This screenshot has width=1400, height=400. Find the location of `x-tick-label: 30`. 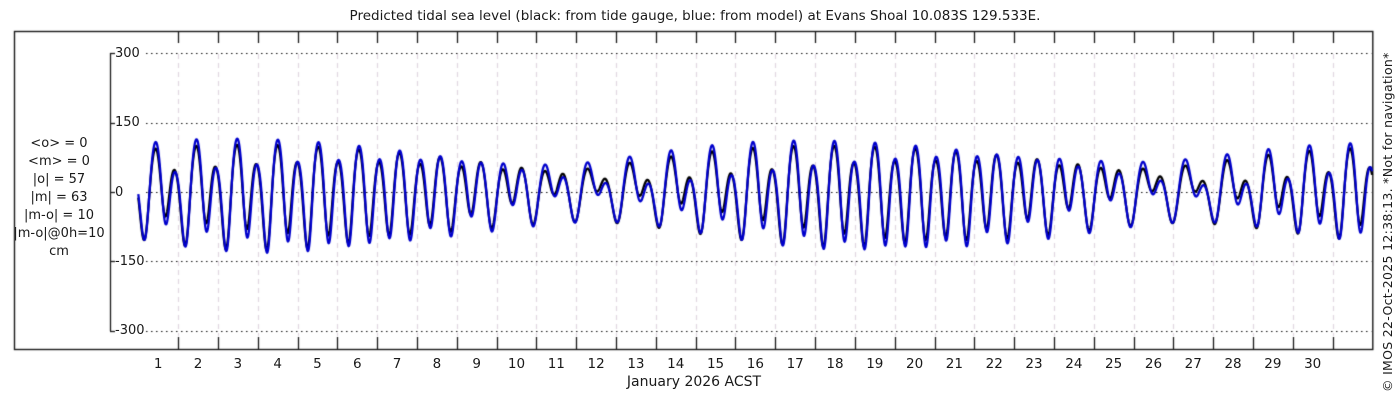

x-tick-label: 30 is located at coordinates (1313, 364).